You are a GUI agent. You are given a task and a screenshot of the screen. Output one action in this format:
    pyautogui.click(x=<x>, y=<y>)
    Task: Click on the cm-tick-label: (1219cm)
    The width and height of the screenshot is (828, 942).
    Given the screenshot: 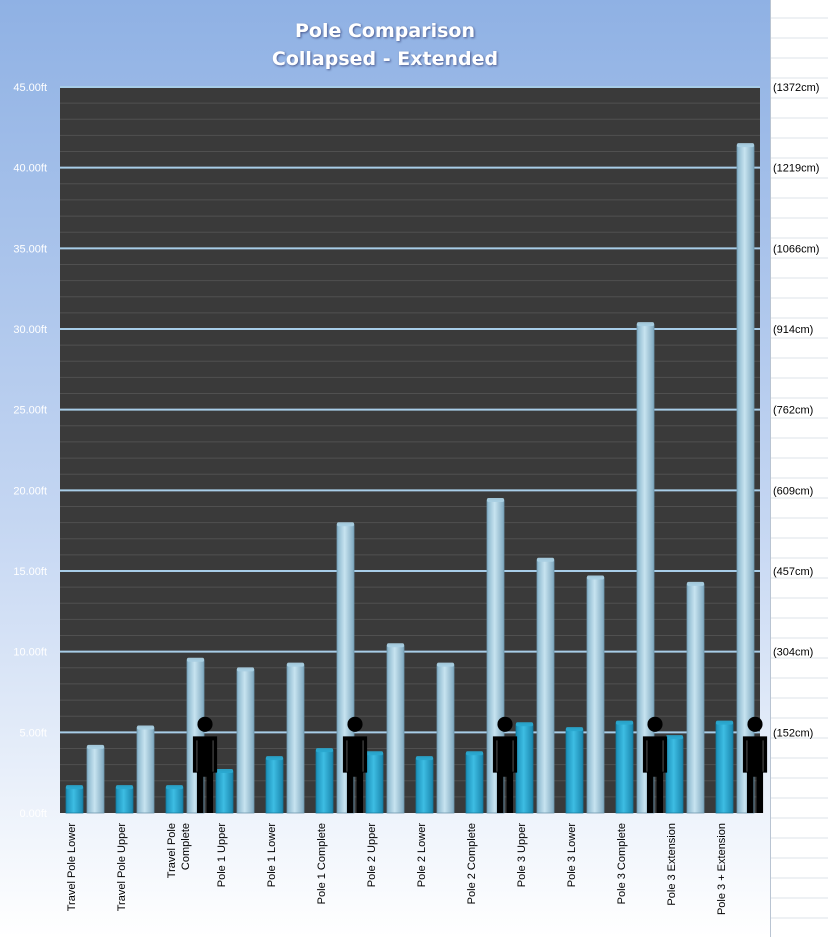 What is the action you would take?
    pyautogui.click(x=796, y=169)
    